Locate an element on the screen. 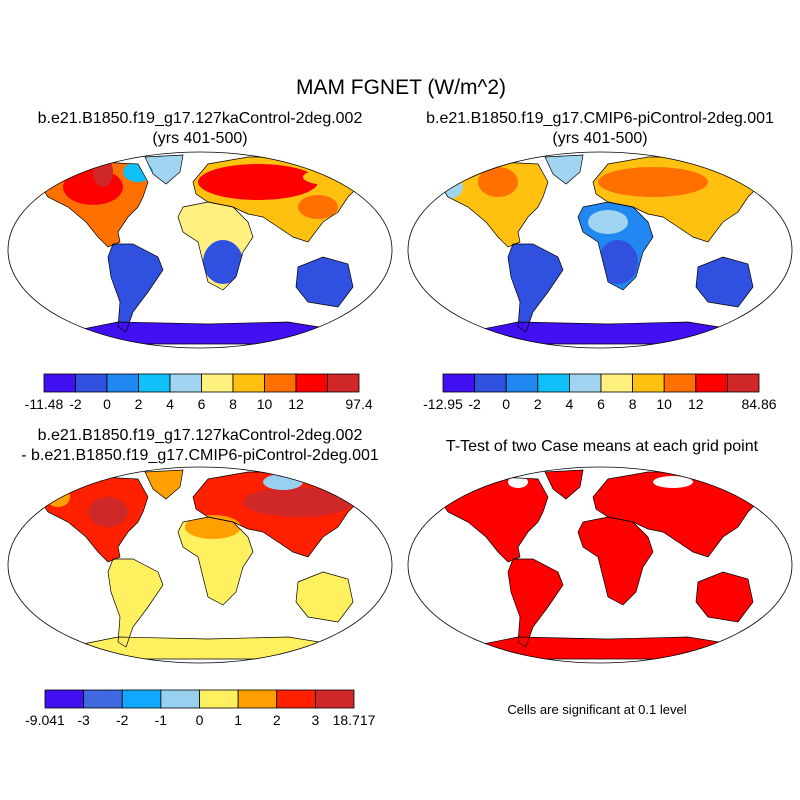 The height and width of the screenshot is (800, 800). colorbar-1-label: 97.4 is located at coordinates (359, 404).